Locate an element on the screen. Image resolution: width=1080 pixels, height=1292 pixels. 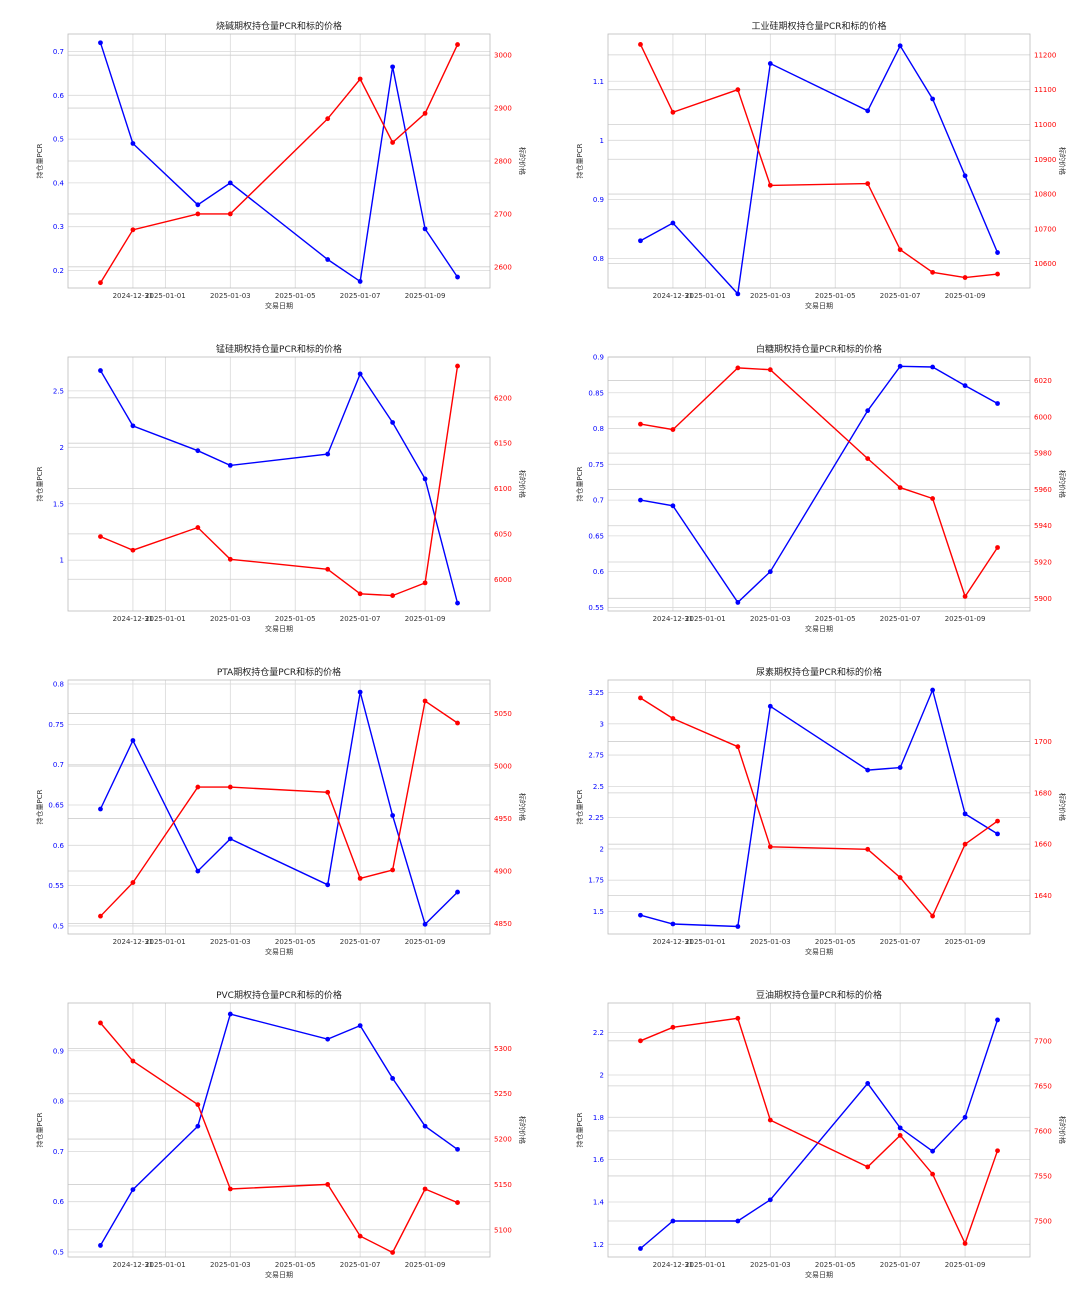
right-tick-label: 1680 is located at coordinates (1043, 793).